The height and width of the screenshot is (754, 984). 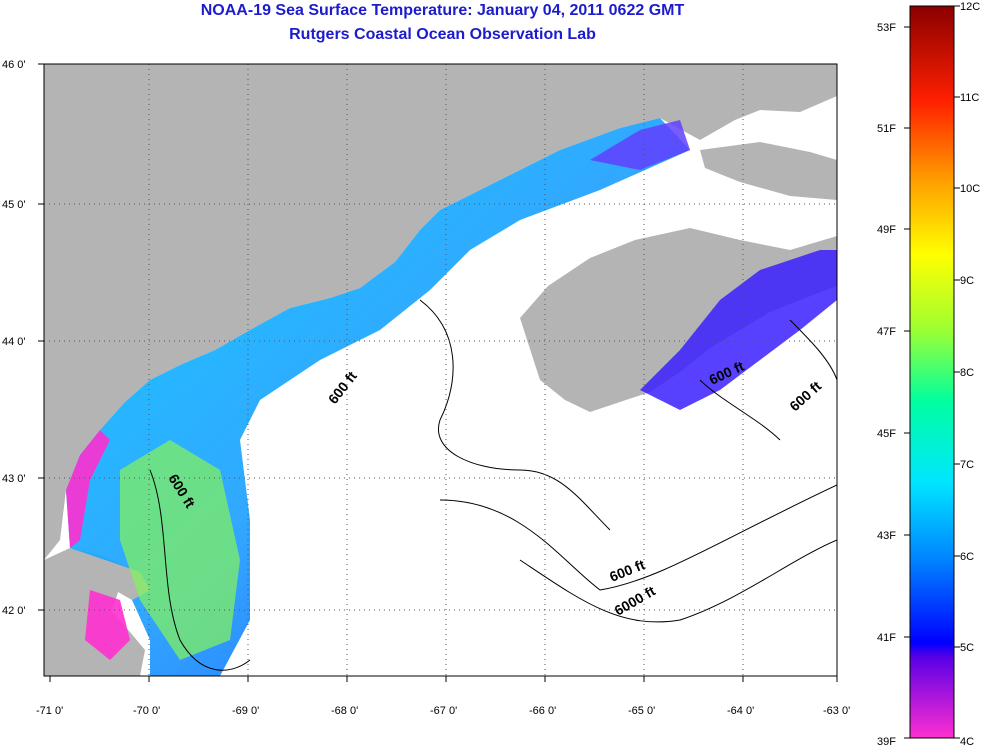 What do you see at coordinates (180, 550) in the screenshot?
I see `sst-warm-tongue` at bounding box center [180, 550].